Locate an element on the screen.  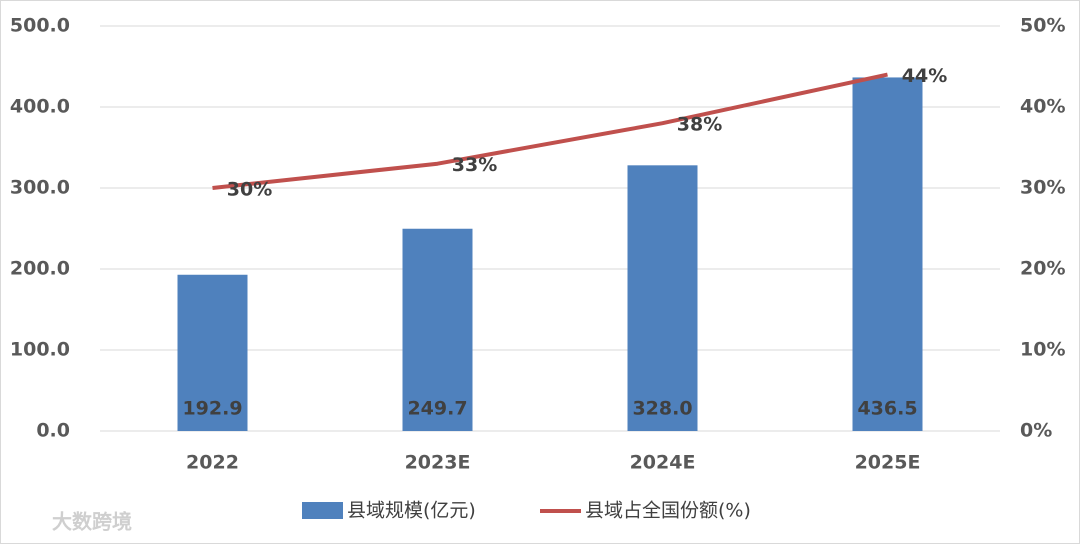
bar-value-label: 436.5 is located at coordinates (887, 409).